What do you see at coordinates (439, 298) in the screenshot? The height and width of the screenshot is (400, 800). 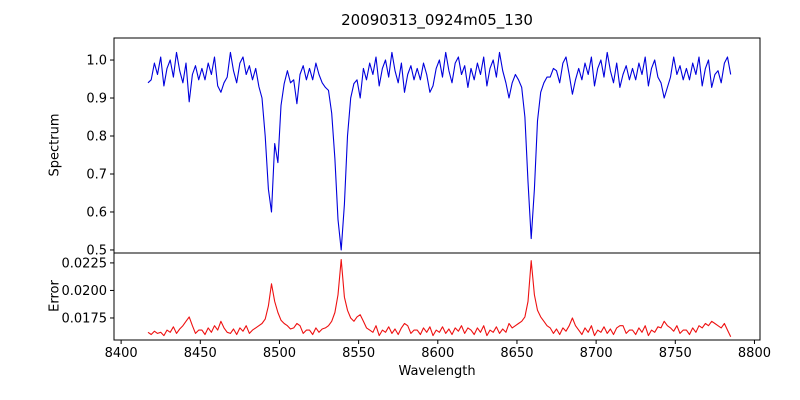 I see `error-line` at bounding box center [439, 298].